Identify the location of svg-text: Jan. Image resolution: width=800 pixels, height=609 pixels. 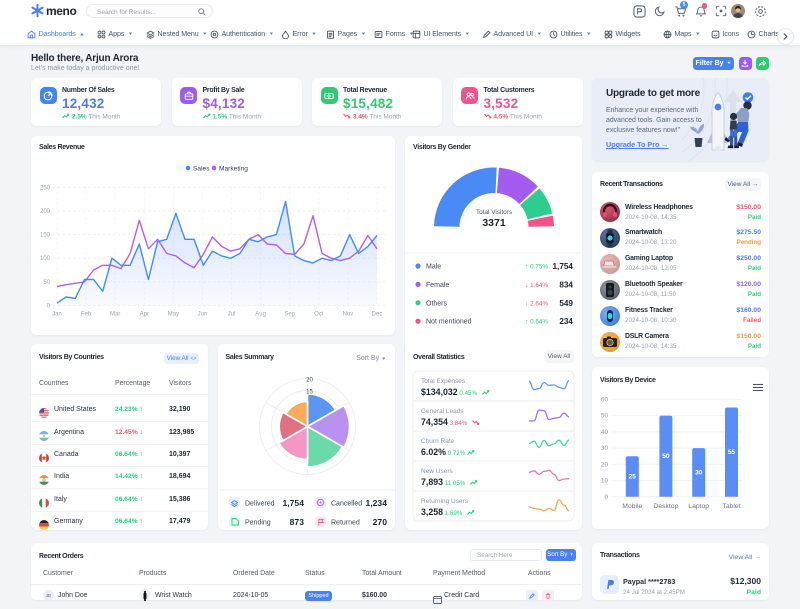
(57, 315).